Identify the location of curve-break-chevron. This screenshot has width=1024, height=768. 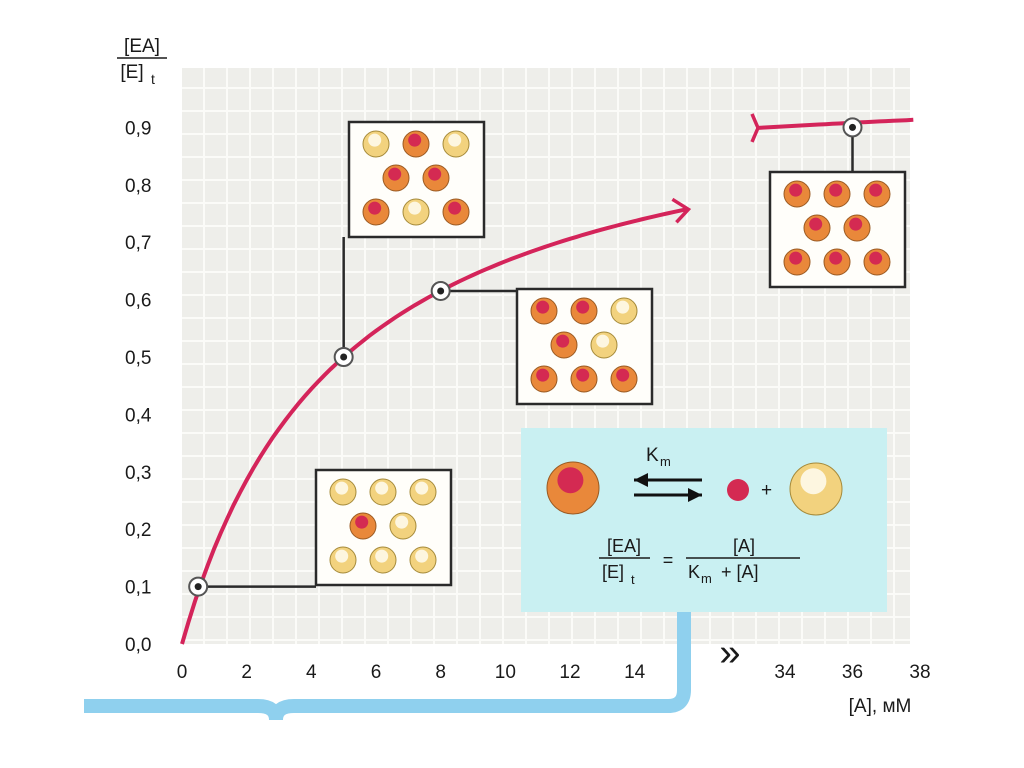
(681, 210).